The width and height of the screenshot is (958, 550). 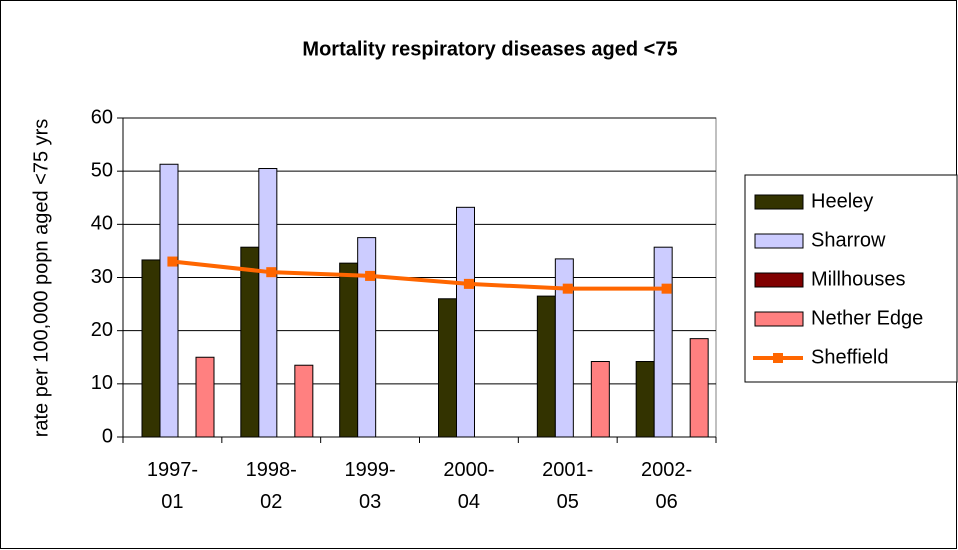 What do you see at coordinates (102, 170) in the screenshot?
I see `y-tick-label: 50` at bounding box center [102, 170].